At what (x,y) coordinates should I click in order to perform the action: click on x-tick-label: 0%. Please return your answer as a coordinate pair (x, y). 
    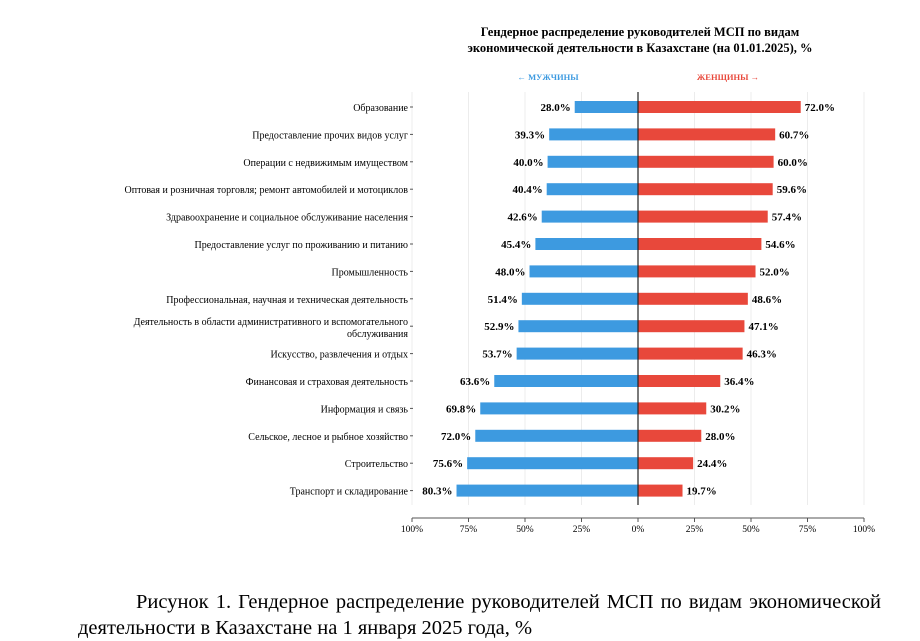
    Looking at the image, I should click on (638, 530).